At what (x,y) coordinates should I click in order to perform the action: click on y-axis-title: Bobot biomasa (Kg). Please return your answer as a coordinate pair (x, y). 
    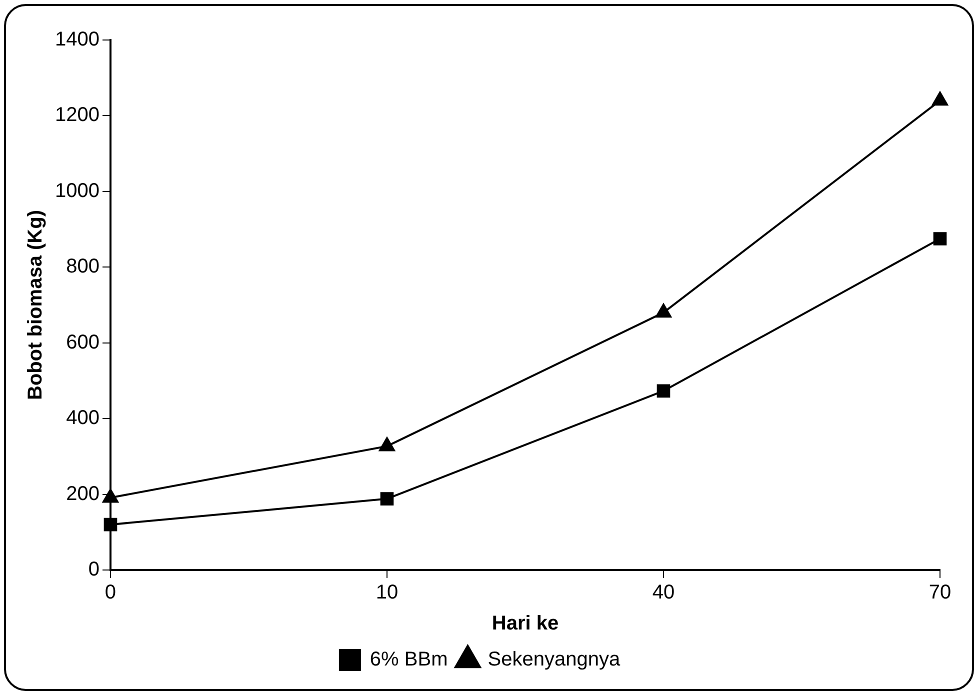
    Looking at the image, I should click on (35, 305).